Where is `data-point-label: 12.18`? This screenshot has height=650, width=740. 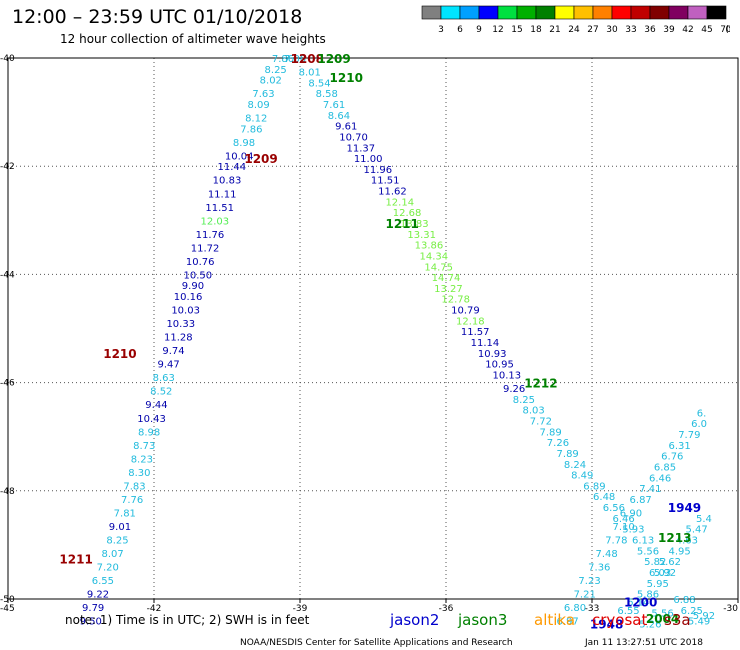 data-point-label: 12.18 is located at coordinates (470, 321).